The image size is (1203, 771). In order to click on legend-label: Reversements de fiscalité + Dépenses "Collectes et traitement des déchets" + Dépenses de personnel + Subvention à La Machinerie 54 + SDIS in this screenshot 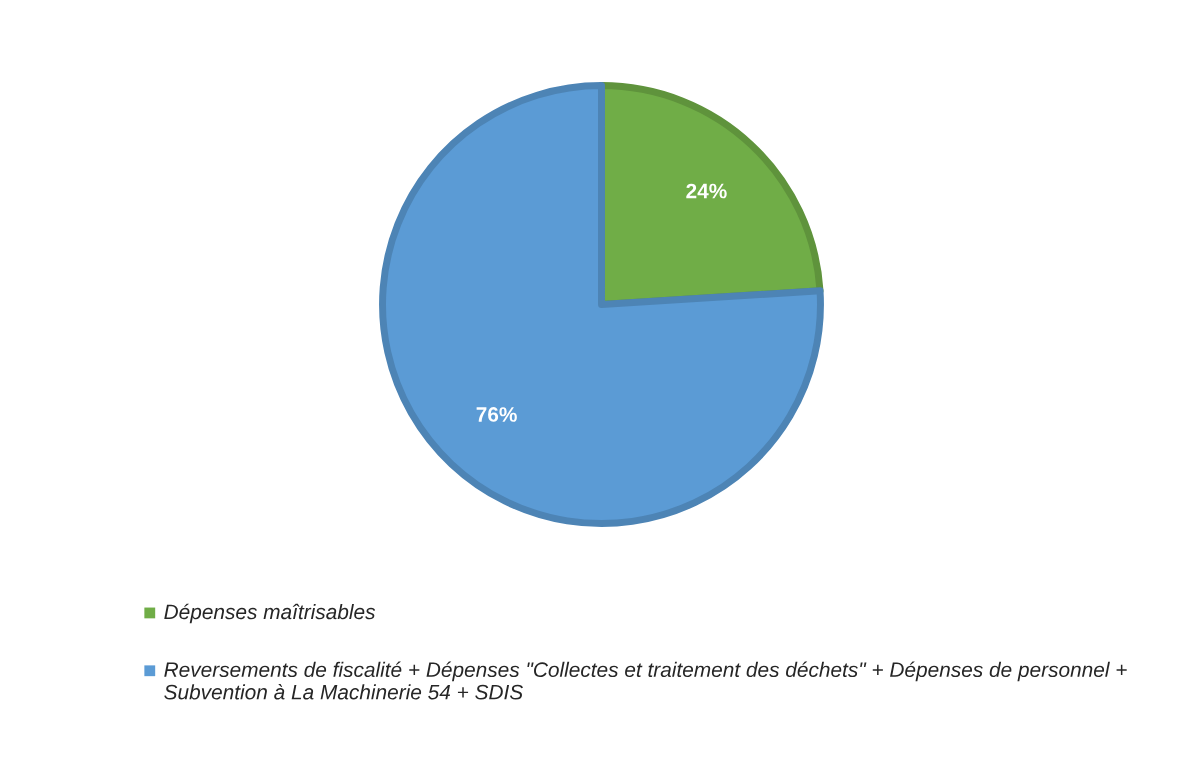, I will do `click(645, 680)`.